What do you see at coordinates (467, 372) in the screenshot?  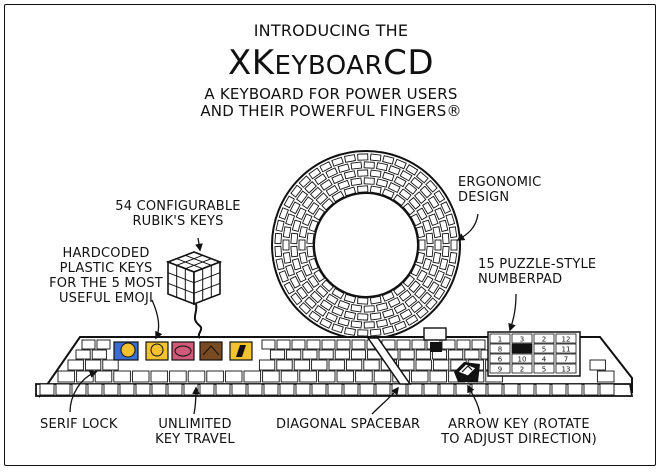 I see `arrow-key` at bounding box center [467, 372].